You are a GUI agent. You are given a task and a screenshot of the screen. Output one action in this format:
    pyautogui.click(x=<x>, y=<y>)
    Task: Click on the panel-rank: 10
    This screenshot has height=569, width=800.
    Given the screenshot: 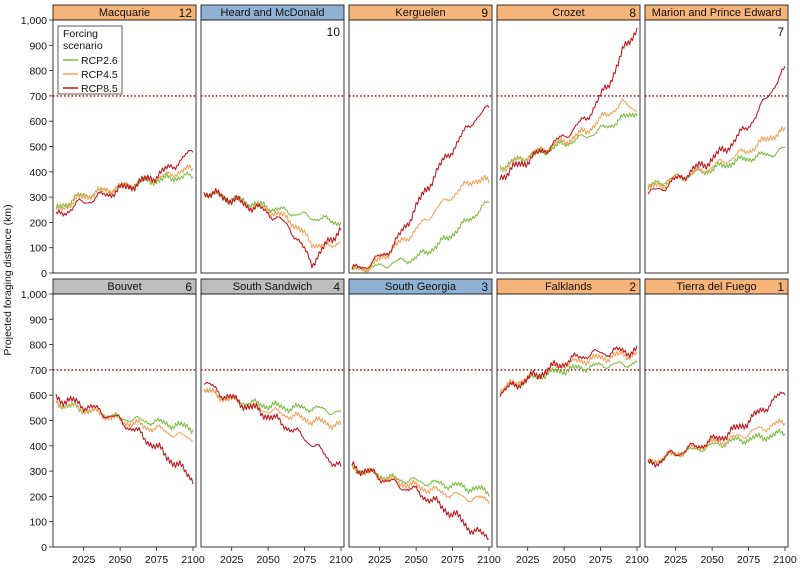 What is the action you would take?
    pyautogui.click(x=334, y=32)
    